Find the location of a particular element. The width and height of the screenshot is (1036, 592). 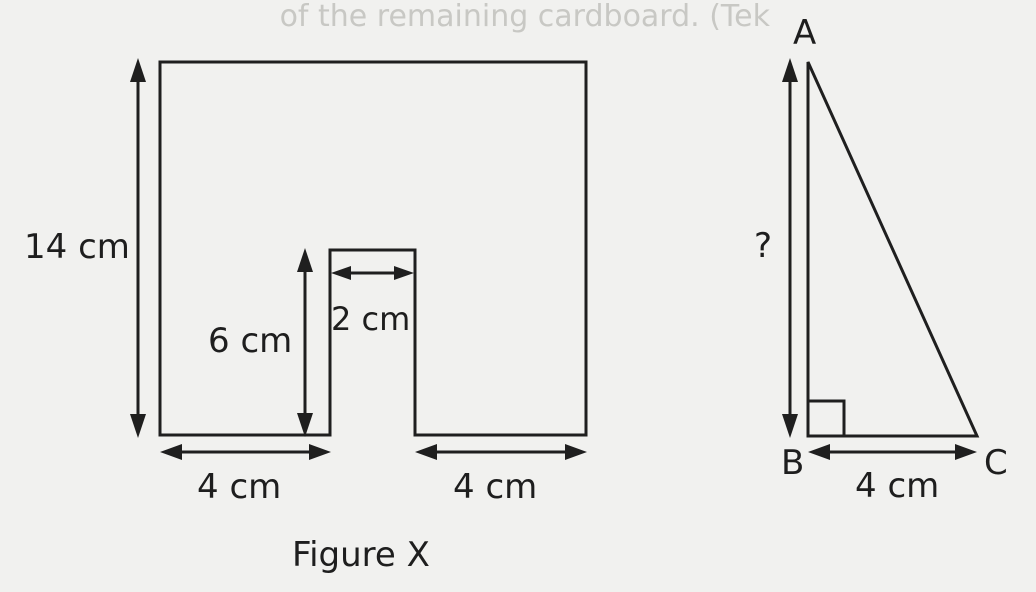

notch-height-label: 6 cm is located at coordinates (250, 341).